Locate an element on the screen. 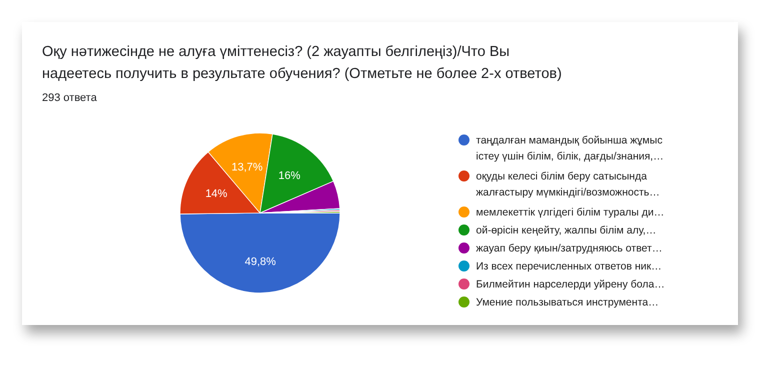 This screenshot has width=758, height=382. data-label: 13,7% is located at coordinates (247, 168).